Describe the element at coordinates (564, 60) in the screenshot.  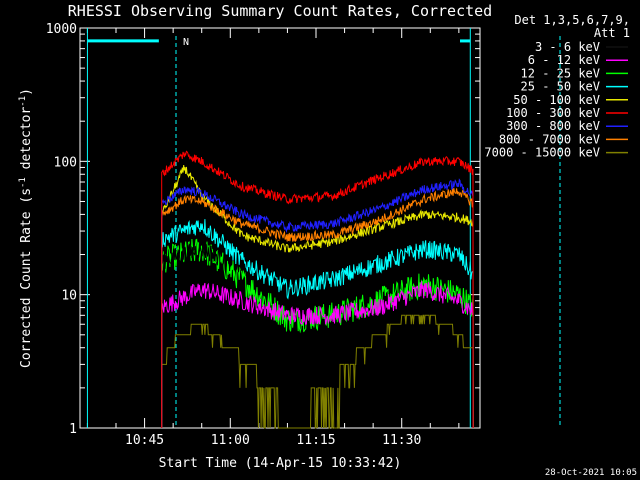
I see `legend-label: 6 - 12 keV` at that location.